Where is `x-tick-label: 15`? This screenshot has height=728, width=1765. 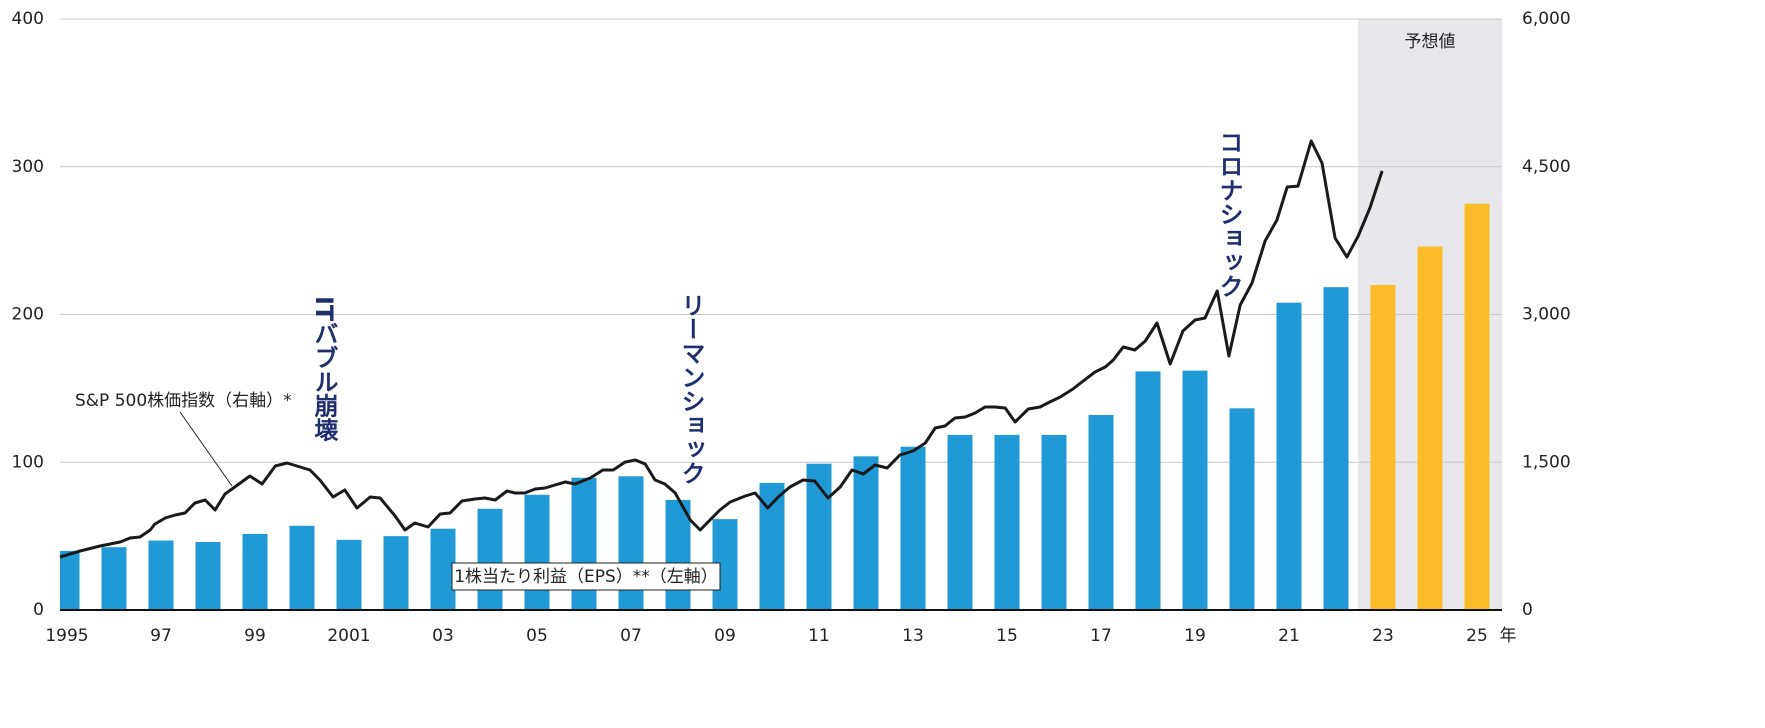 x-tick-label: 15 is located at coordinates (1007, 636).